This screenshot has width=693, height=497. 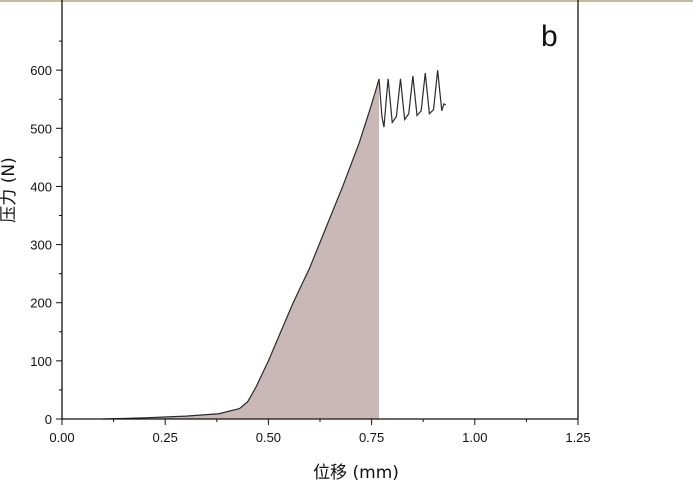 I want to click on x-tick-label: 0.75, so click(x=371, y=437).